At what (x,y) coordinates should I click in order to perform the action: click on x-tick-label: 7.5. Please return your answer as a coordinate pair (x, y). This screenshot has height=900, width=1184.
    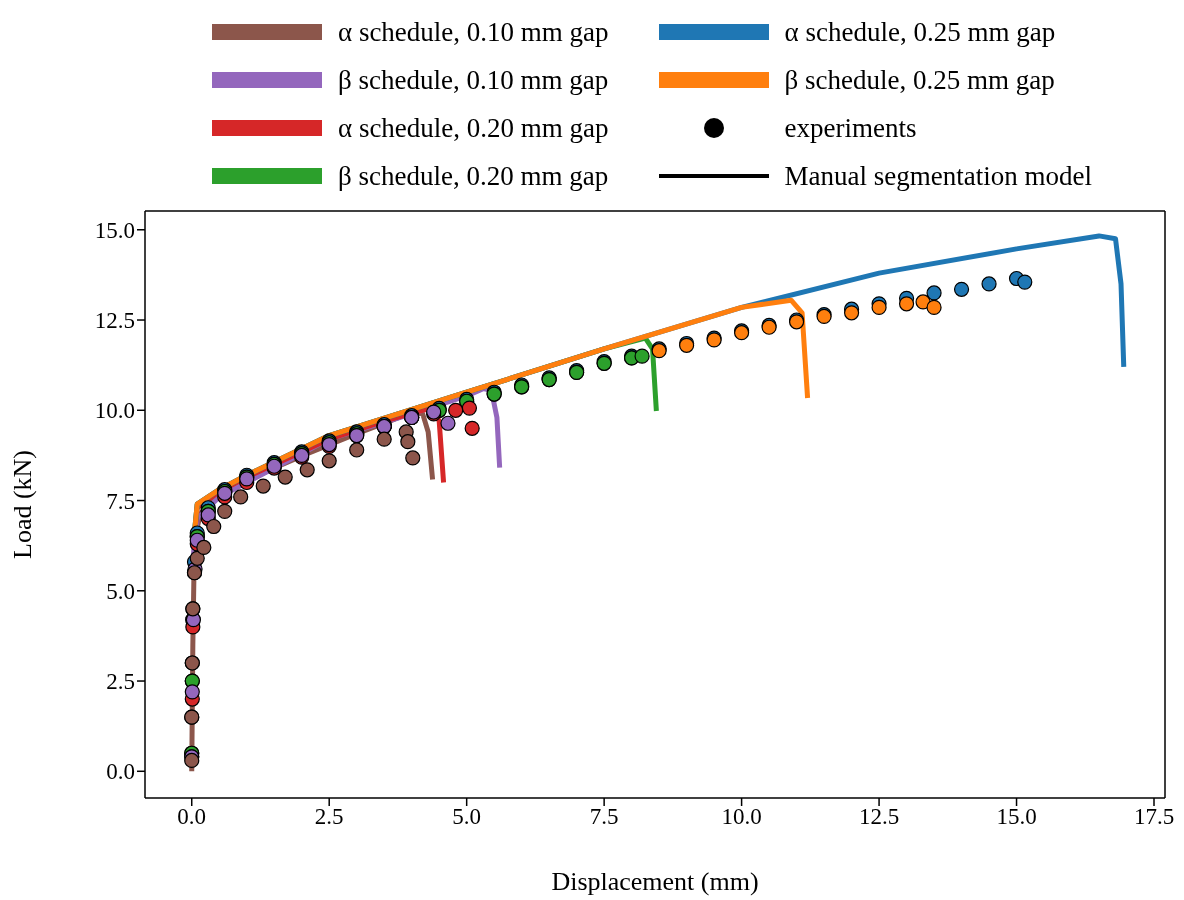
    Looking at the image, I should click on (604, 817).